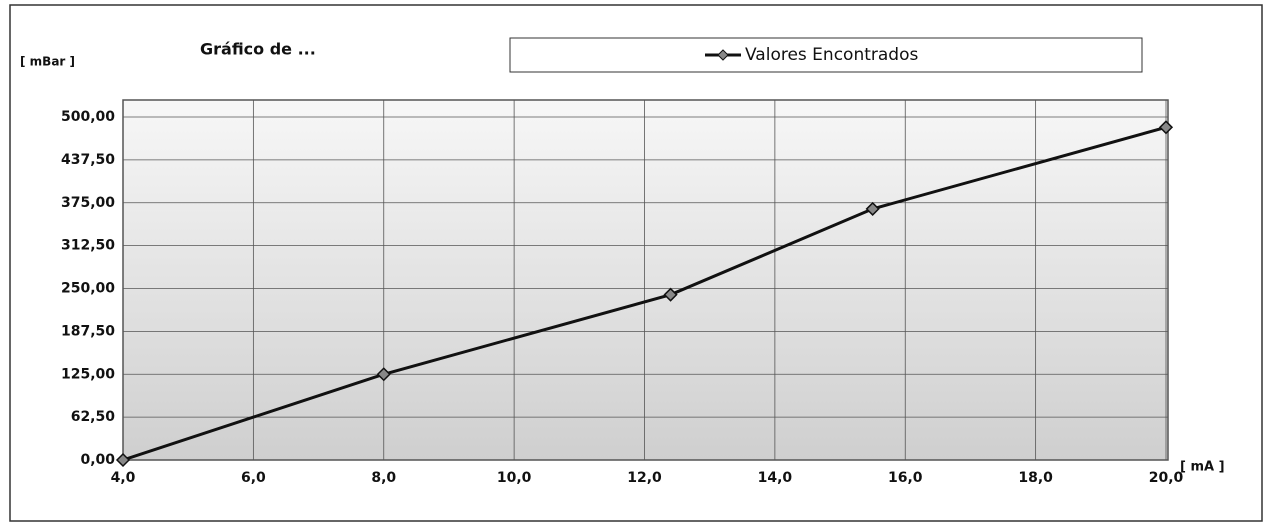 Image resolution: width=1272 pixels, height=529 pixels. Describe the element at coordinates (88, 331) in the screenshot. I see `y-tick-label: 187,50` at that location.